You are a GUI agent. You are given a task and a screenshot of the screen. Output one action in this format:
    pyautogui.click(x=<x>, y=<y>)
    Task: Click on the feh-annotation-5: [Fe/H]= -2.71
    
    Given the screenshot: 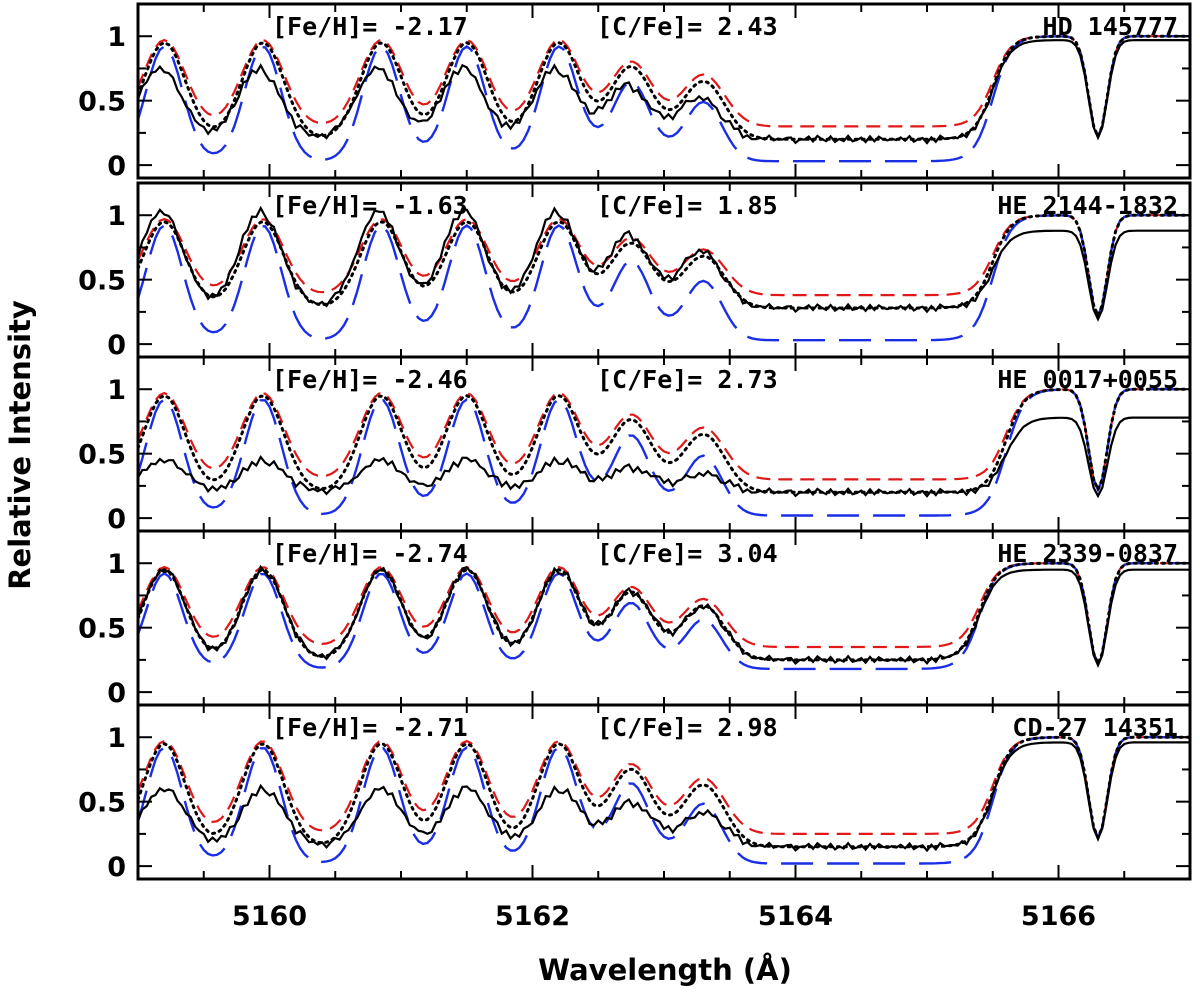 What is the action you would take?
    pyautogui.click(x=370, y=727)
    